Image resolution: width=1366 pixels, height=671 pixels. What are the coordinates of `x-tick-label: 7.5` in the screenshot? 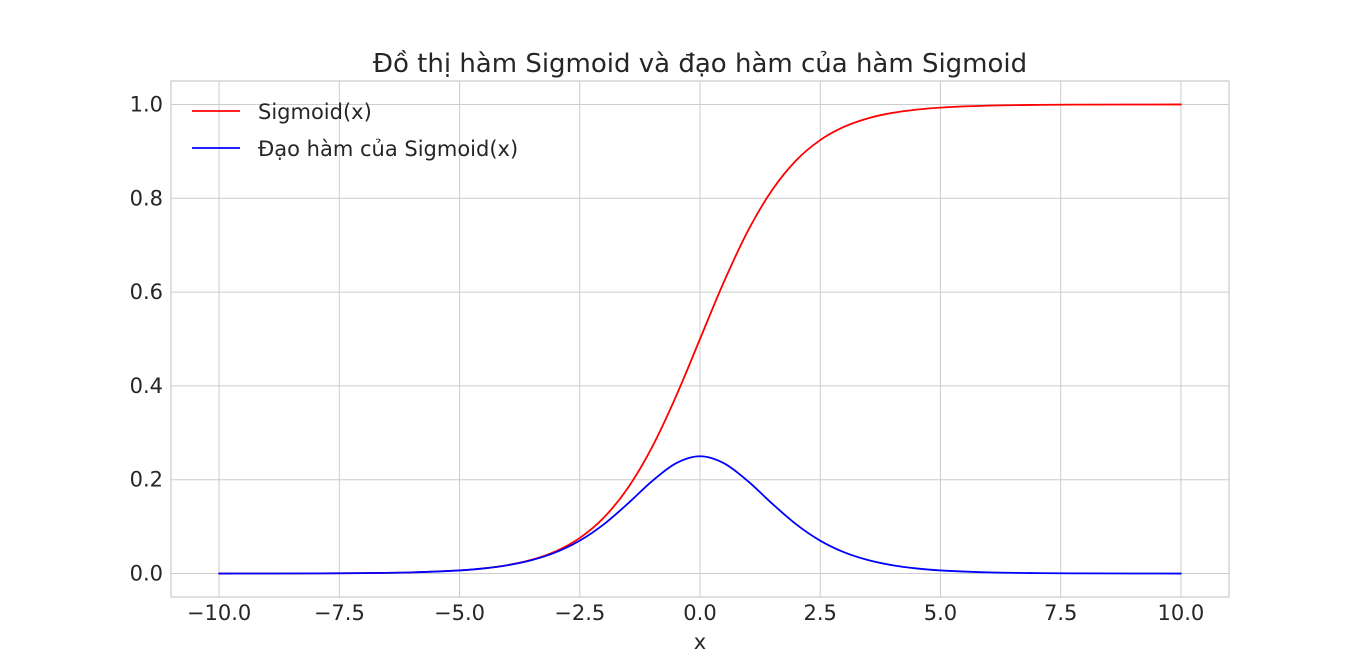 It's located at (1060, 613).